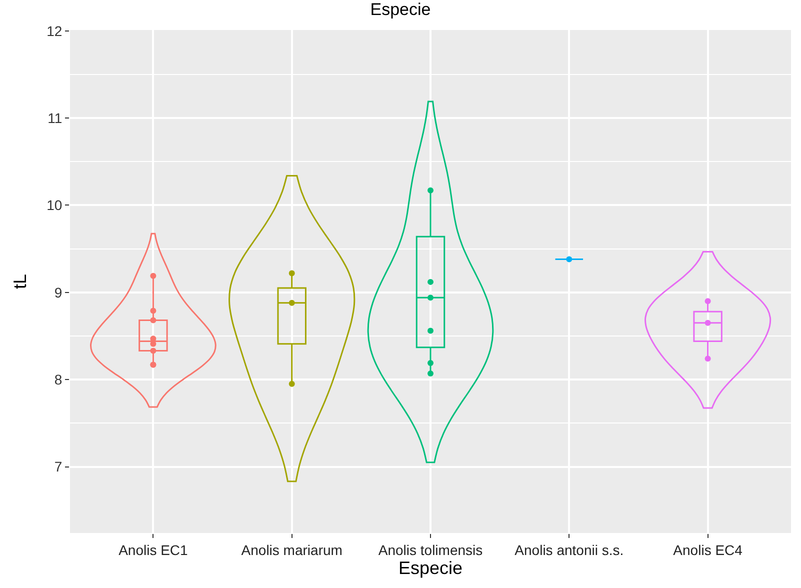  I want to click on y-tick-label: 12, so click(54, 30).